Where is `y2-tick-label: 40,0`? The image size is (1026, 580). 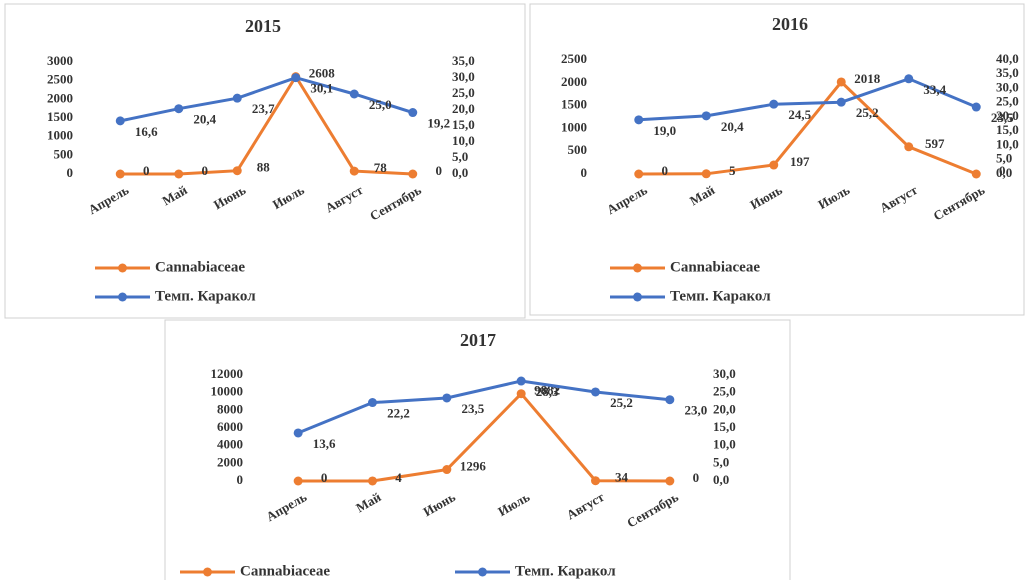 y2-tick-label: 40,0 is located at coordinates (1007, 58).